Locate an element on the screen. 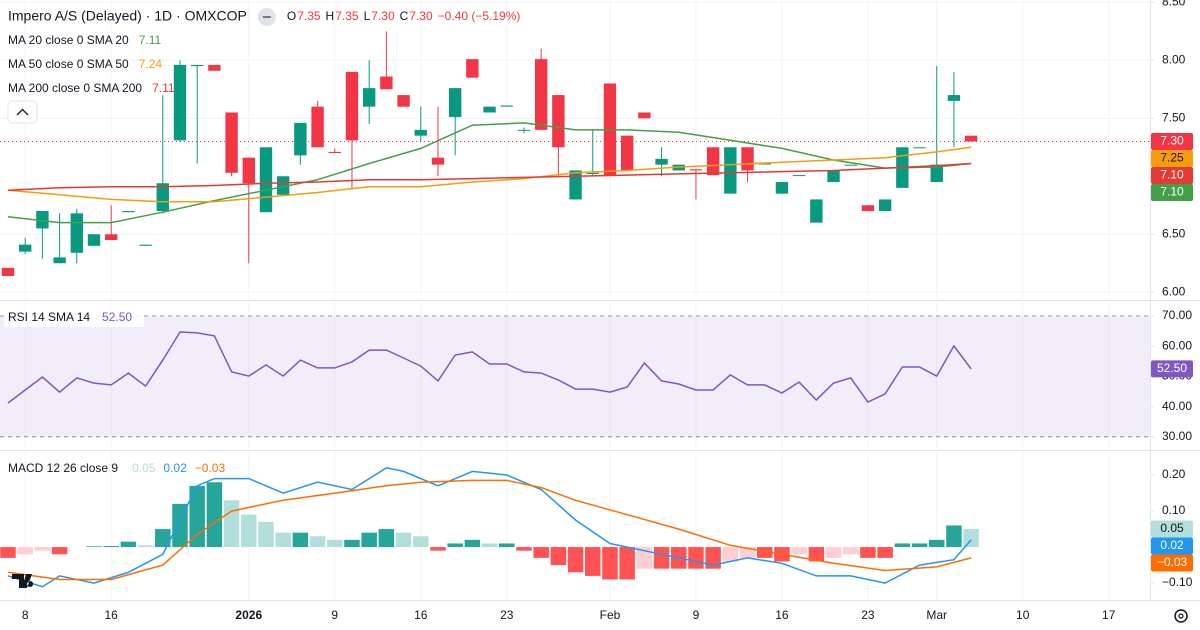 Image resolution: width=1200 pixels, height=630 pixels. legend-value: 52.50 is located at coordinates (117, 317).